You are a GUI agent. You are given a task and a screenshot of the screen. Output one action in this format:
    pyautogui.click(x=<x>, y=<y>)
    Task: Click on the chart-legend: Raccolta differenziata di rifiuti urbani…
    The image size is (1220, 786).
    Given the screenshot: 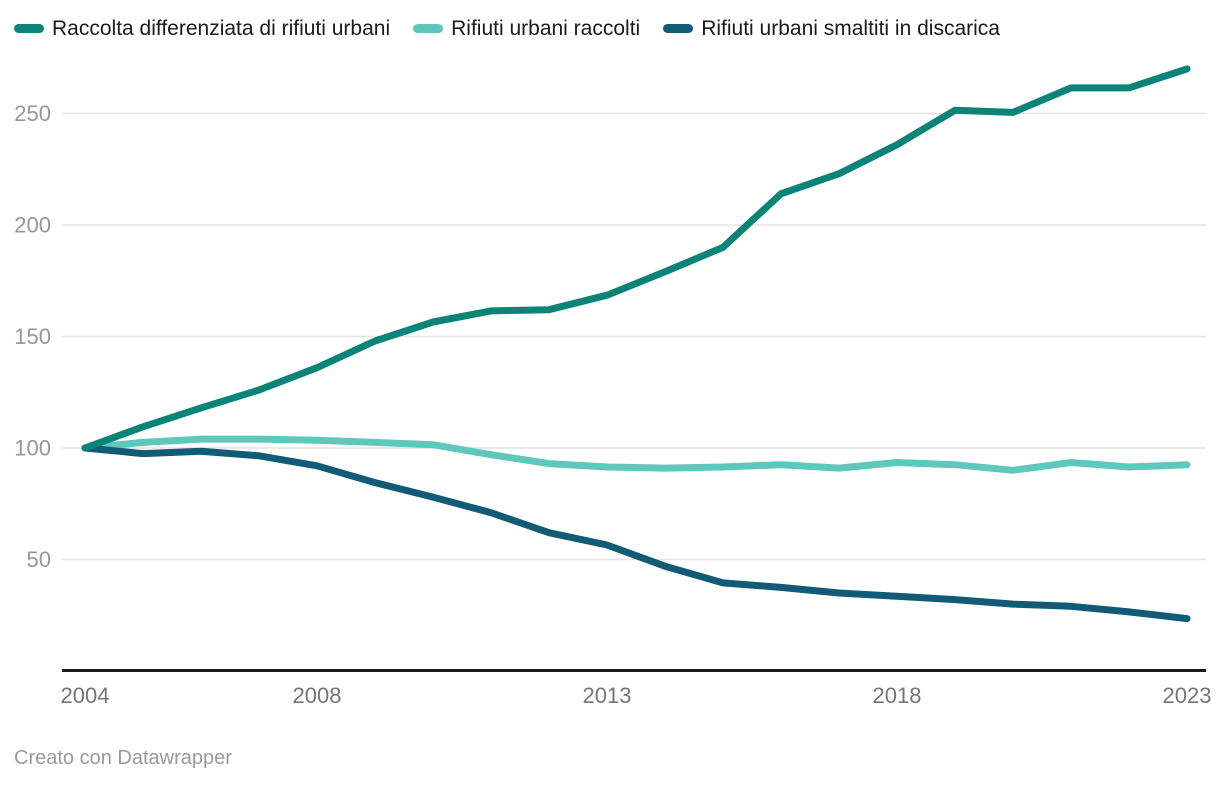 What is the action you would take?
    pyautogui.click(x=507, y=28)
    